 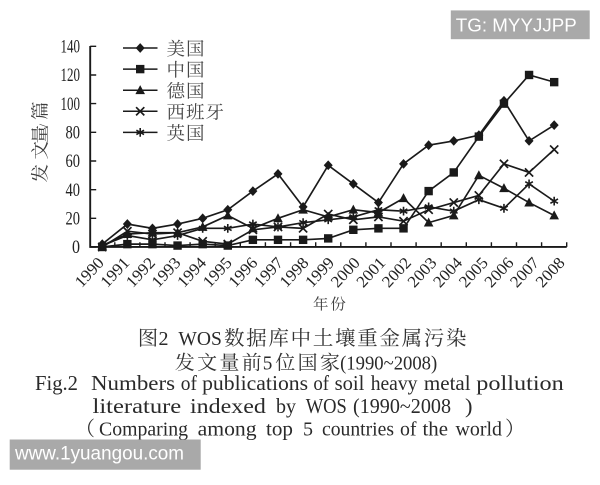 I want to click on svg-text: 40, so click(x=73, y=190).